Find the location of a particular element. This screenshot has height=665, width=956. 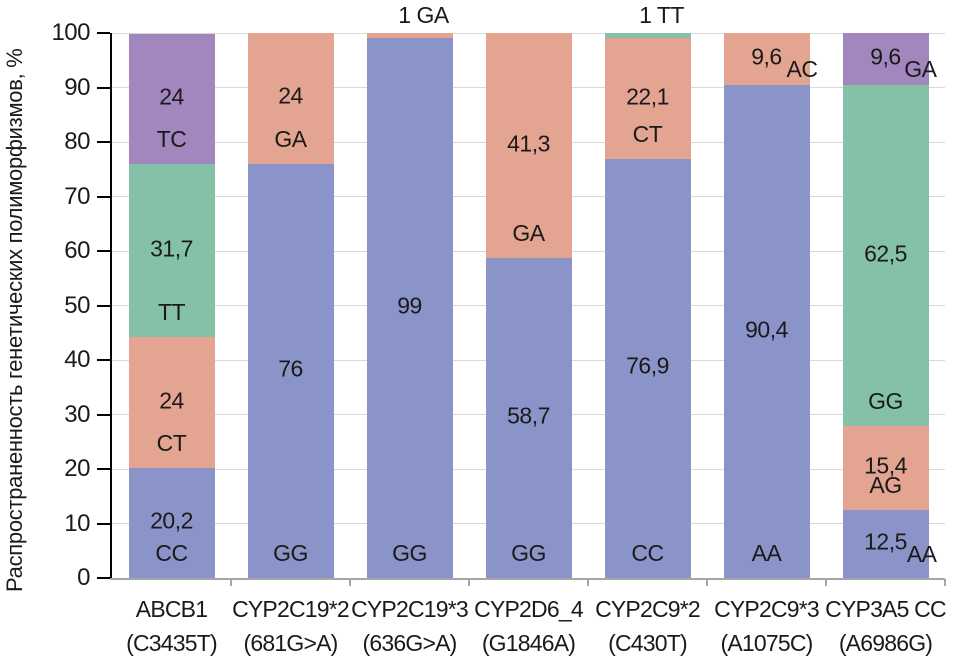

bar: 90,4 AA 9,6 AC is located at coordinates (770, 305).